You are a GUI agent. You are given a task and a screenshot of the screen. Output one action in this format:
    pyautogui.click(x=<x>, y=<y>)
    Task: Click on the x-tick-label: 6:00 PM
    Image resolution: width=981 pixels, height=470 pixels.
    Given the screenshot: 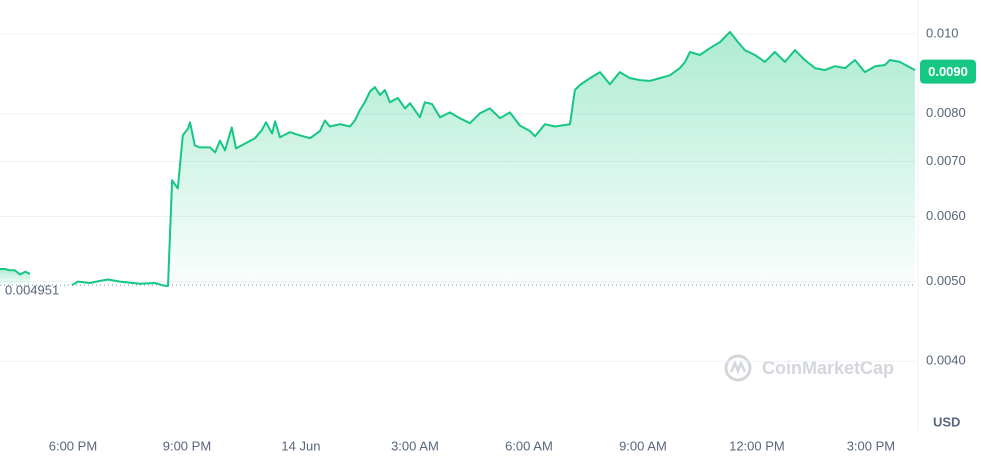 What is the action you would take?
    pyautogui.click(x=73, y=445)
    